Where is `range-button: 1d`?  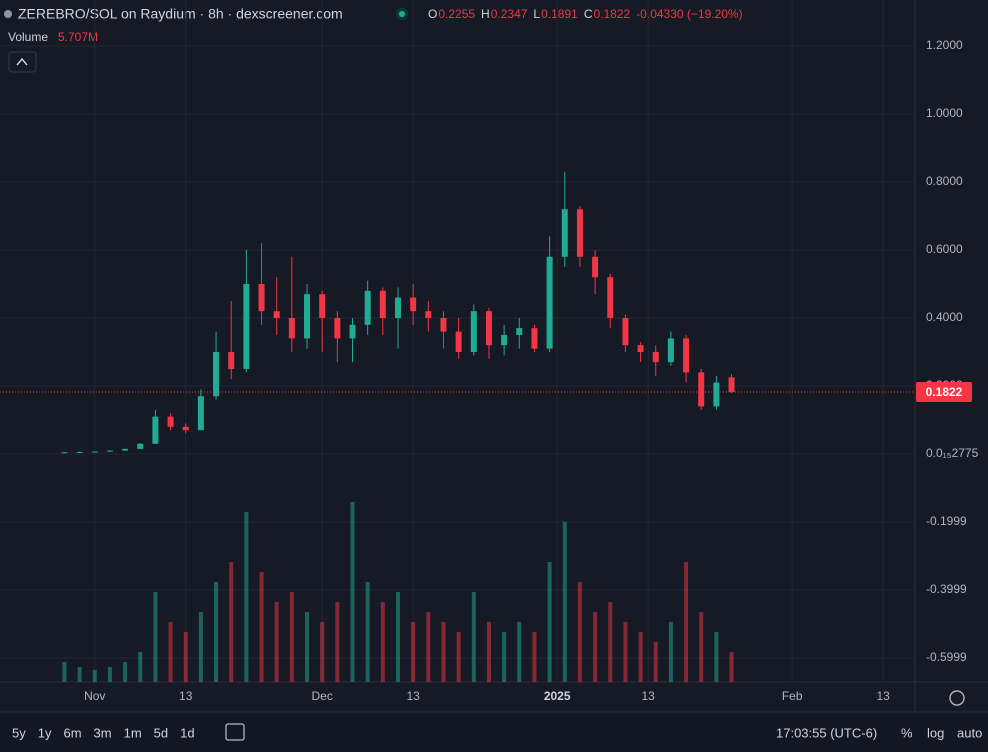 range-button: 1d is located at coordinates (187, 732).